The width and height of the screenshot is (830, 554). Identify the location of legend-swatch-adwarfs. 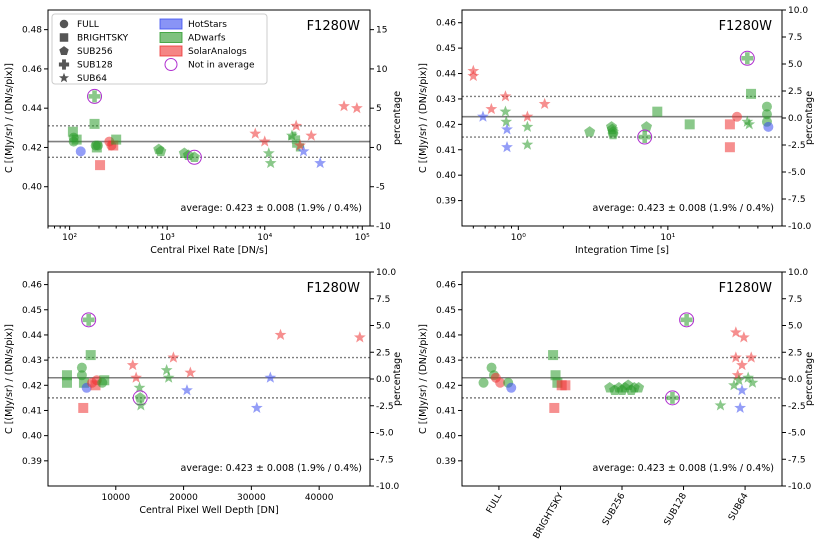
(171, 37).